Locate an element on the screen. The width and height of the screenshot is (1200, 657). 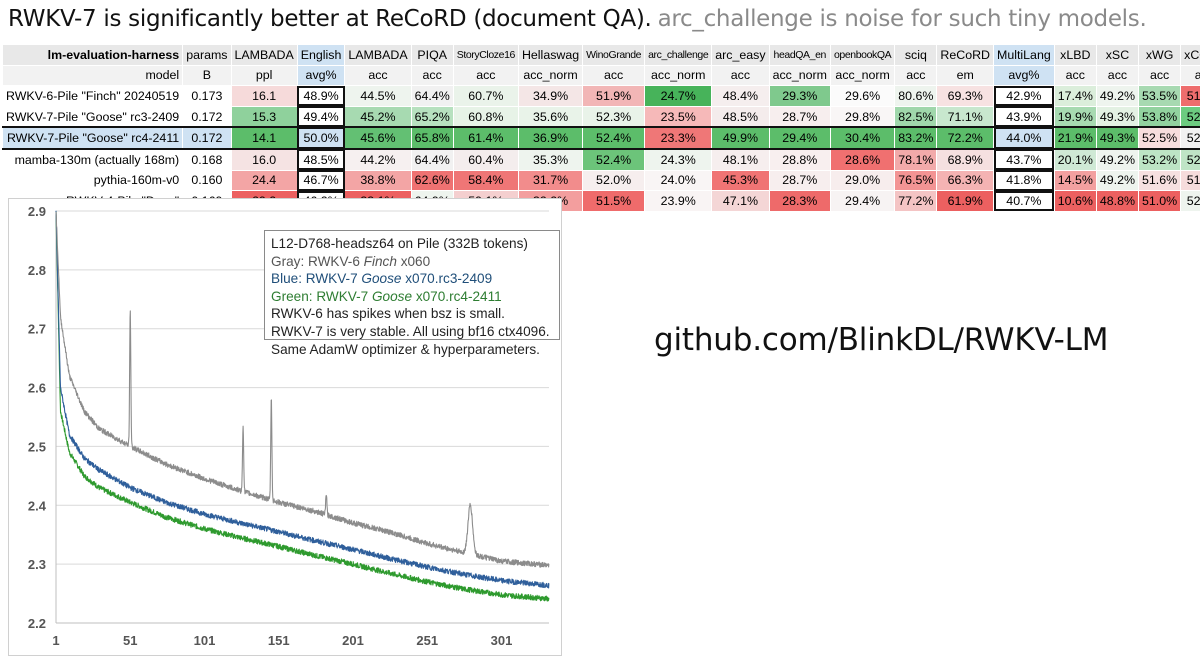
table-cell: 16.1 is located at coordinates (264, 96).